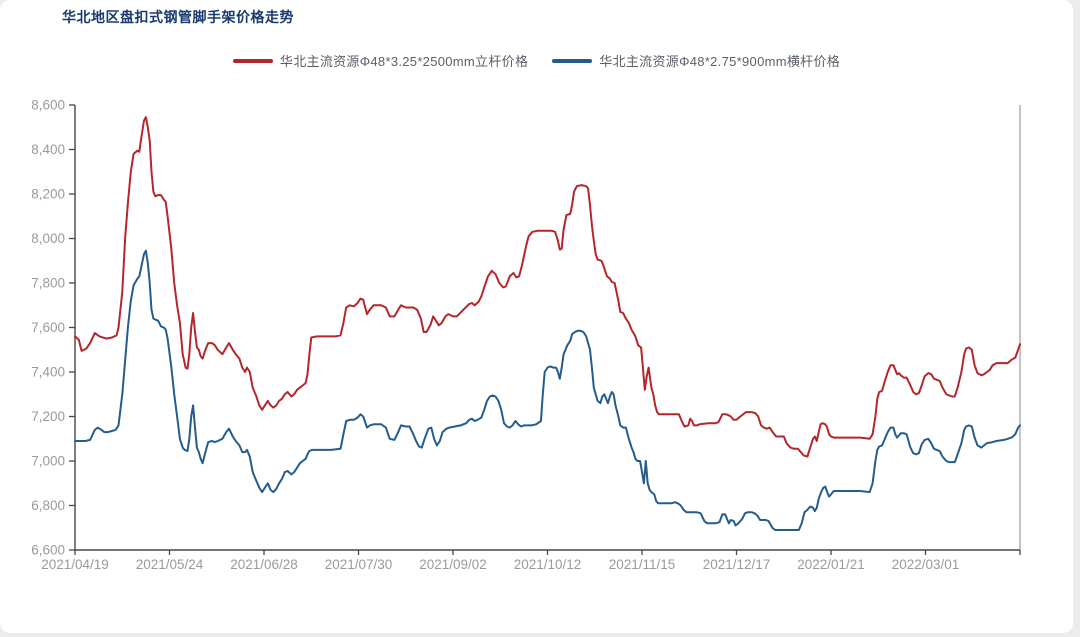 The height and width of the screenshot is (637, 1080). Describe the element at coordinates (359, 564) in the screenshot. I see `x-axis-label: 2021/07/30` at that location.